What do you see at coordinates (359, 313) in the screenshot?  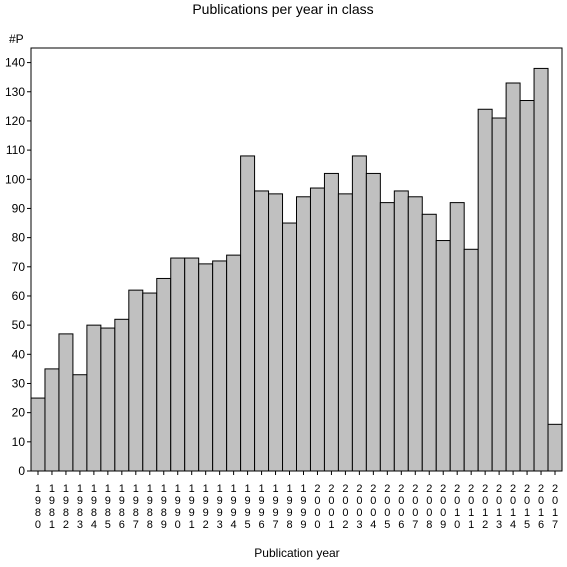 I see `bar-2003` at bounding box center [359, 313].